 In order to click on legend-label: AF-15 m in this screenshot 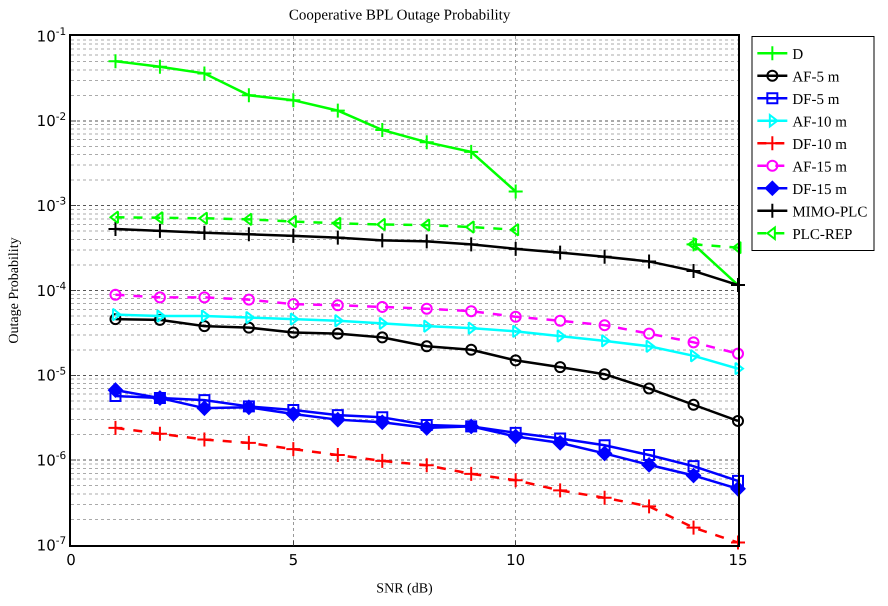, I will do `click(820, 168)`.